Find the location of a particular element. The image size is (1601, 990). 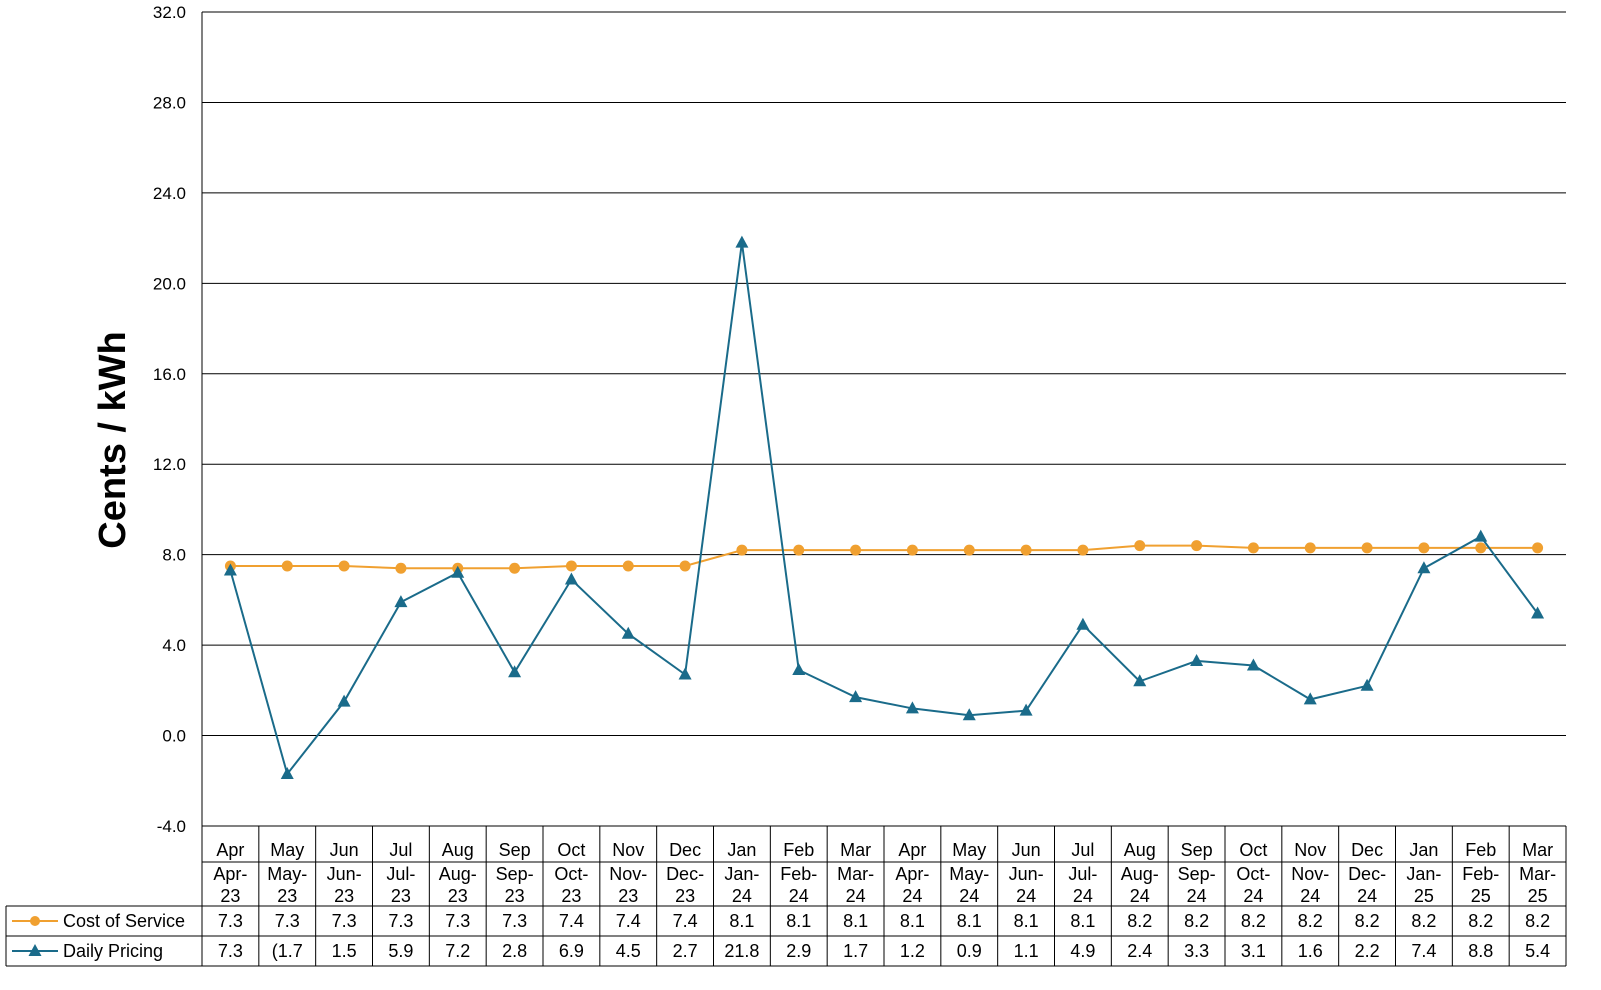

data-label: 1.2 is located at coordinates (912, 951).